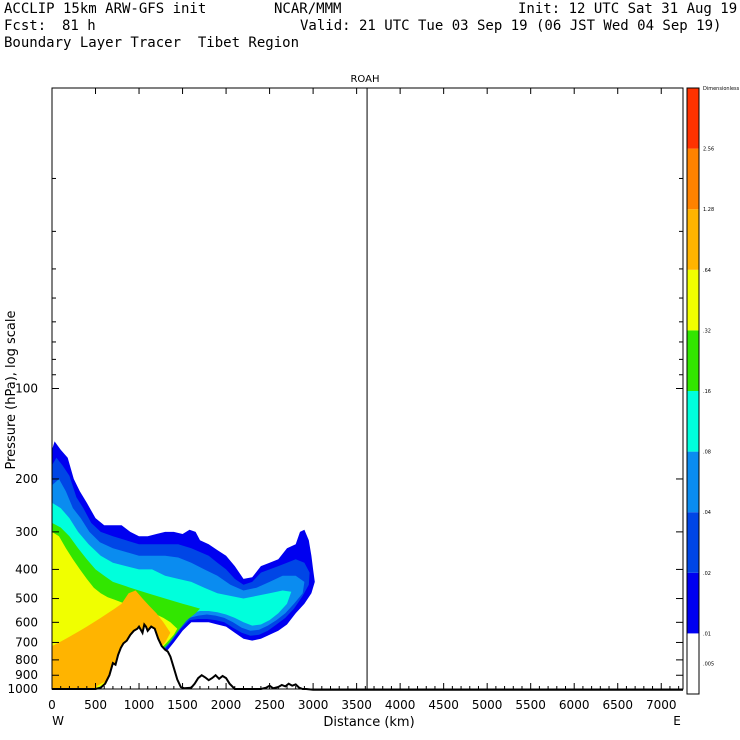  What do you see at coordinates (26, 642) in the screenshot?
I see `y-tick-label: 700` at bounding box center [26, 642].